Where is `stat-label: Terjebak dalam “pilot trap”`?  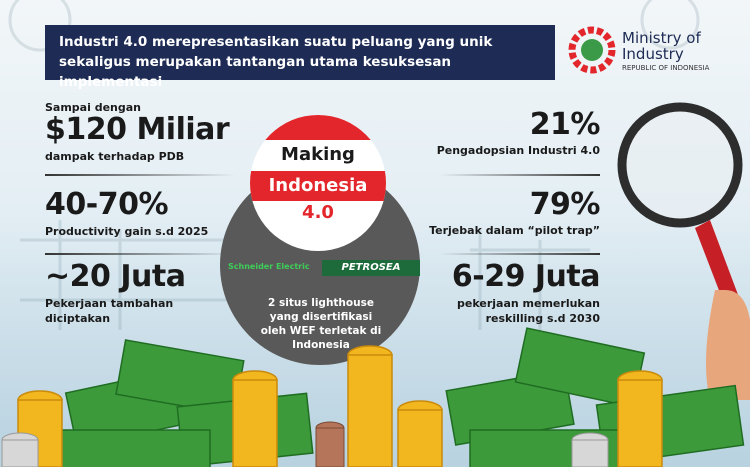
stat-label: Terjebak dalam “pilot trap” is located at coordinates (514, 230).